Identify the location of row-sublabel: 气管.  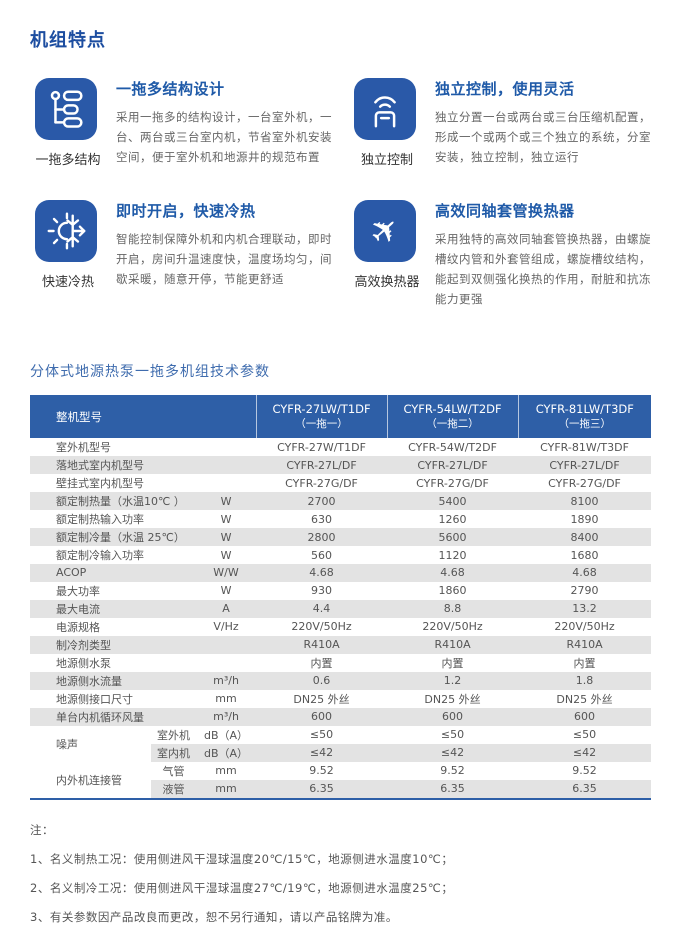
(173, 771).